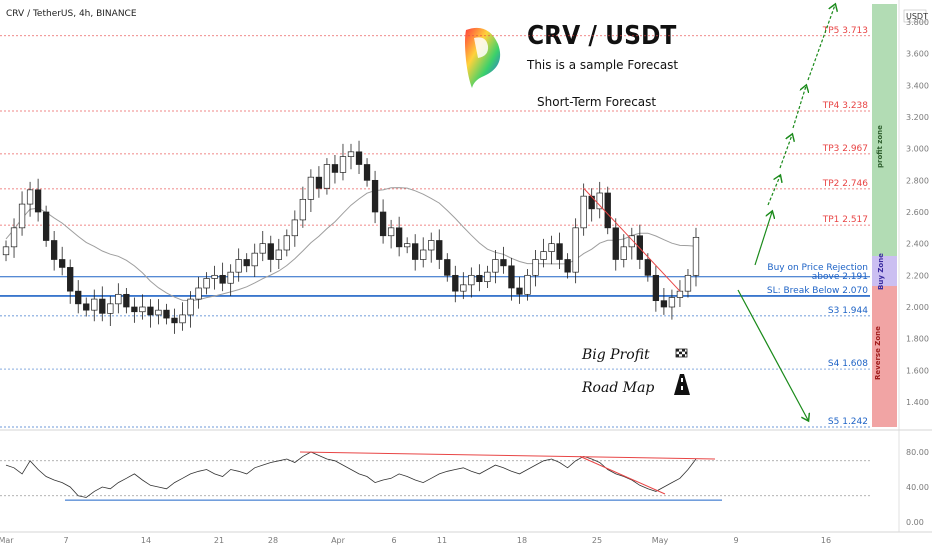 The width and height of the screenshot is (932, 550). What do you see at coordinates (597, 540) in the screenshot?
I see `time-tick-9: 25` at bounding box center [597, 540].